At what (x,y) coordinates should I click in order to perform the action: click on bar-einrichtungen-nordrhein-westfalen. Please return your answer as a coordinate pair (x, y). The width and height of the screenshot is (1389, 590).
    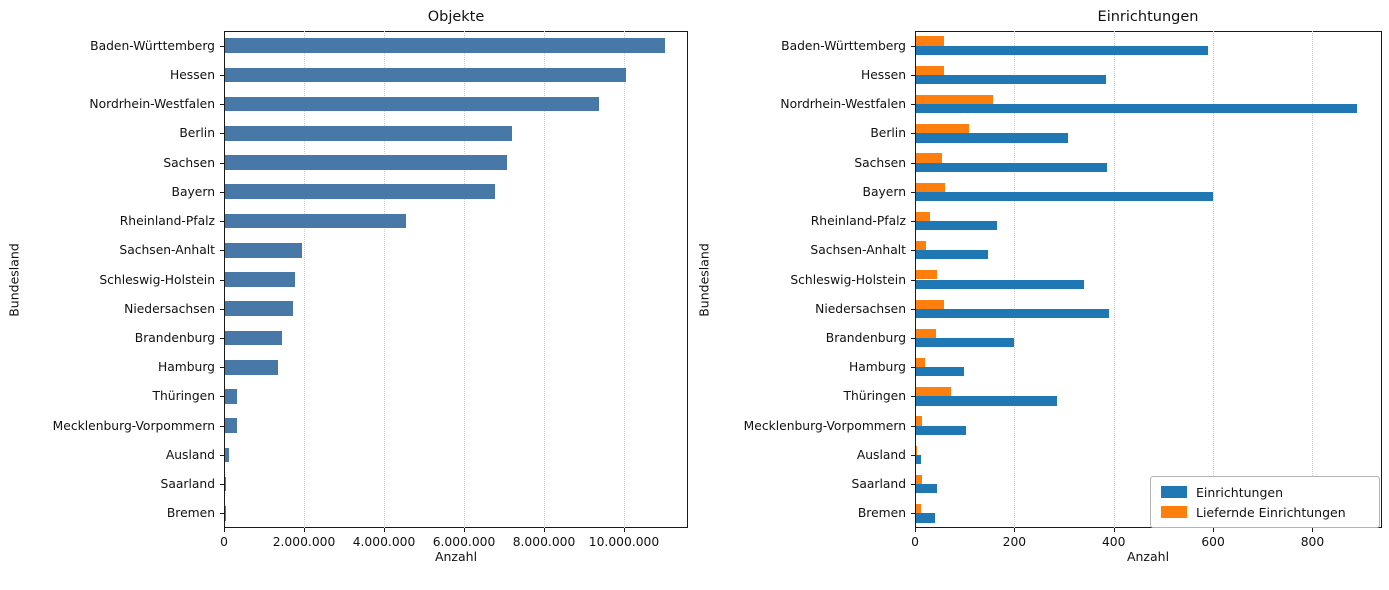
    Looking at the image, I should click on (1137, 109).